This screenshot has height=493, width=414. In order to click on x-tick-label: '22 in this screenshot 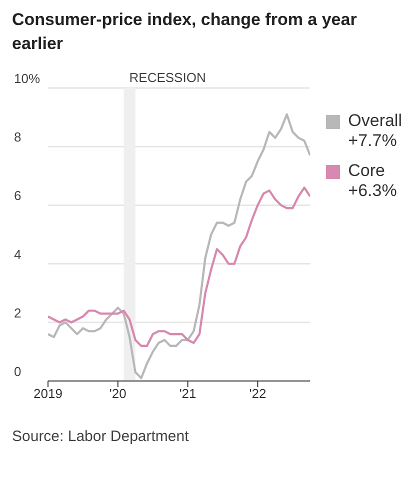, I will do `click(257, 394)`.